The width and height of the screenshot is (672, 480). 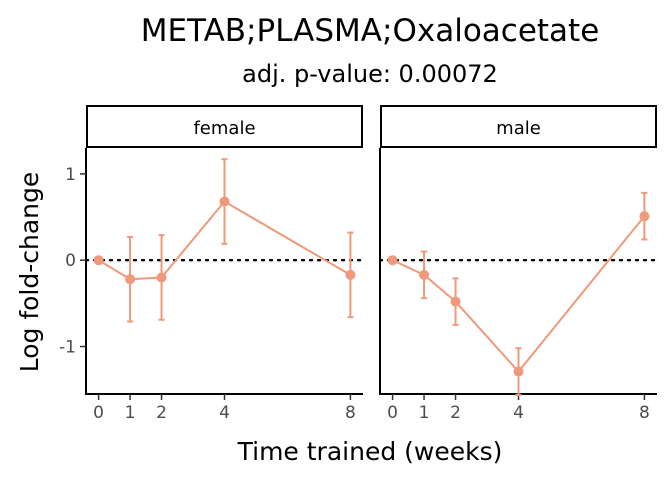 I want to click on y-tick-label: 1, so click(x=70, y=175).